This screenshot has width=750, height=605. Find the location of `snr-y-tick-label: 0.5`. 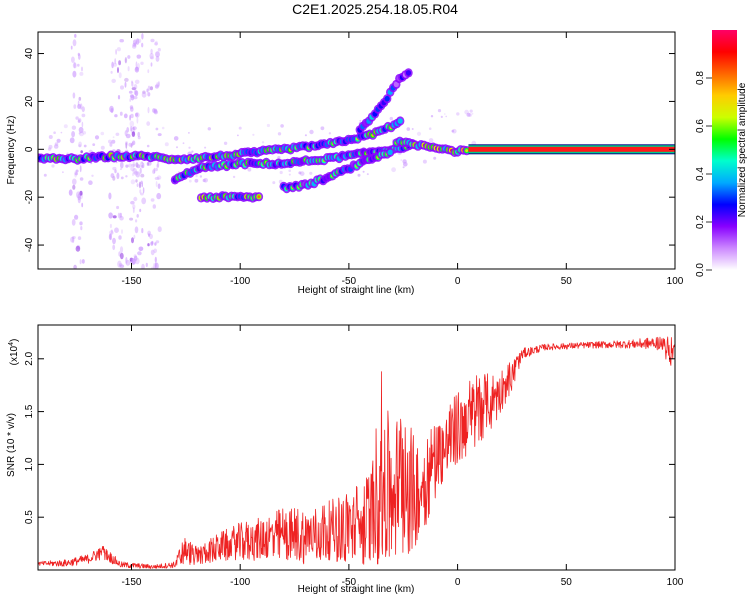

snr-y-tick-label: 0.5 is located at coordinates (29, 517).